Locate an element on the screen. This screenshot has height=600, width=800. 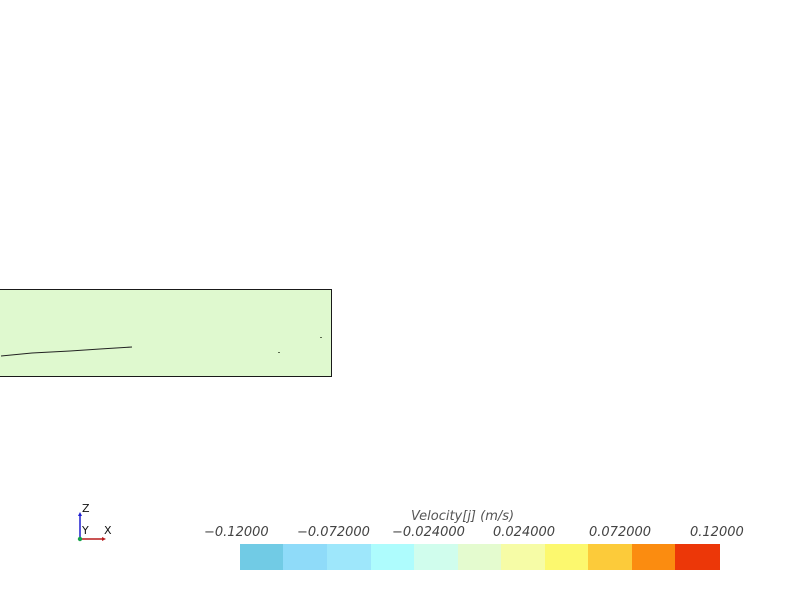
geometry-edge-line is located at coordinates (66, 351).